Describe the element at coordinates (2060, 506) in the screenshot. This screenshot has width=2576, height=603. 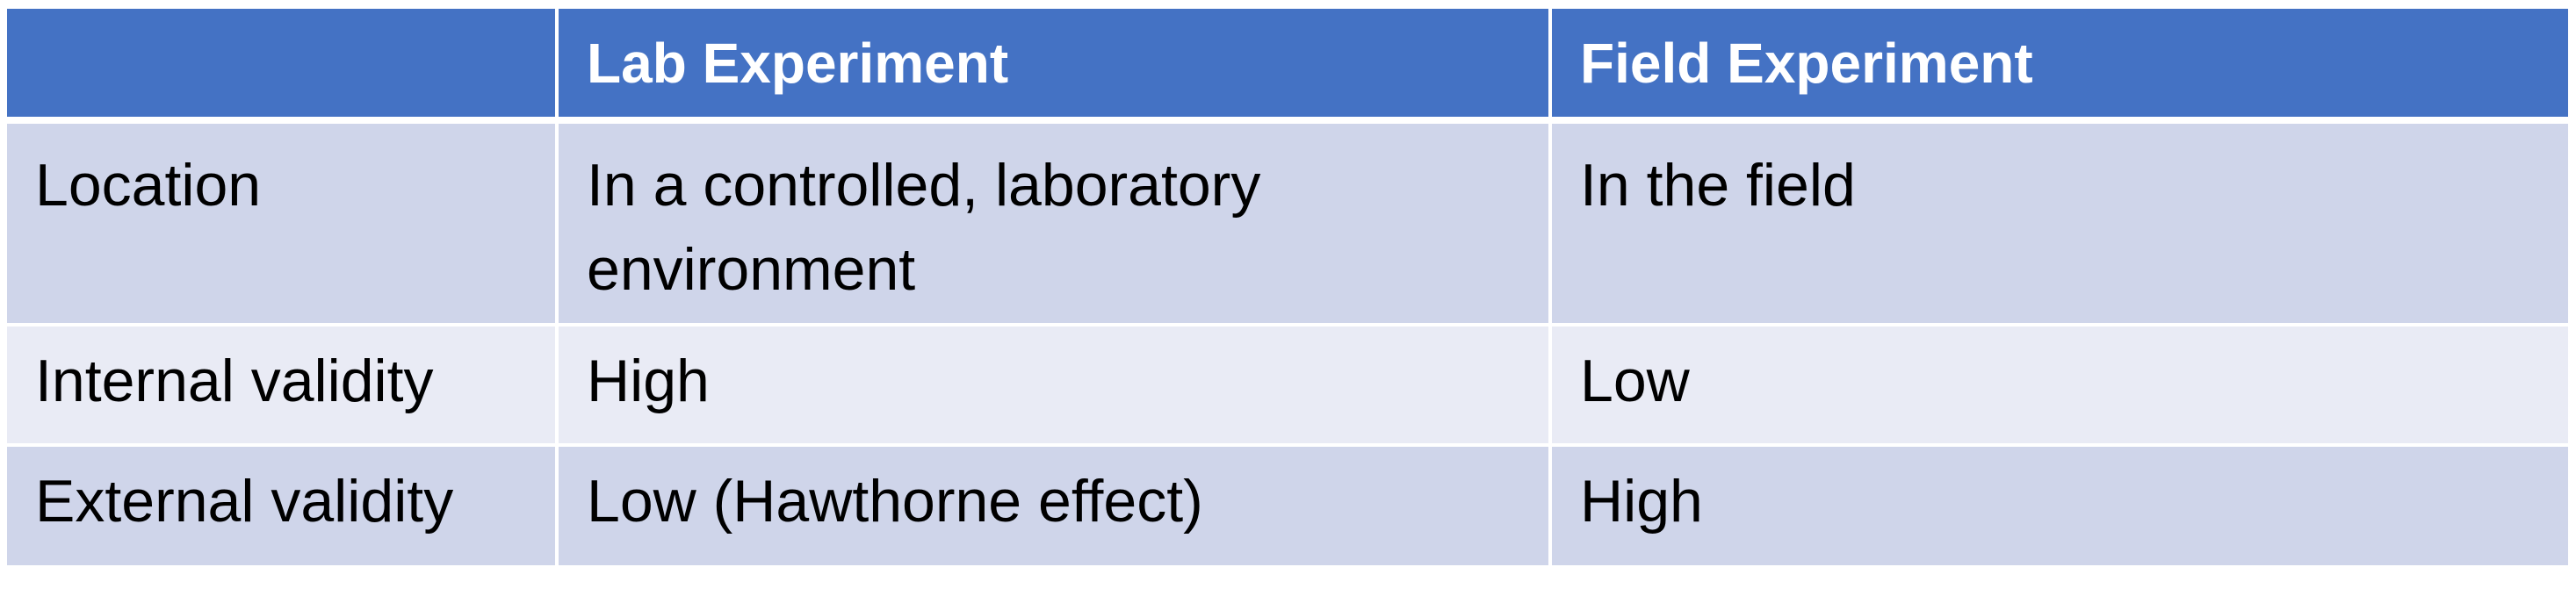
I see `cell-external-validity-field: High` at that location.